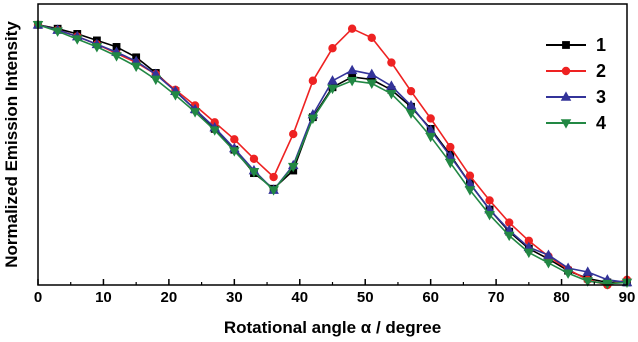 Image resolution: width=638 pixels, height=342 pixels. Describe the element at coordinates (335, 292) in the screenshot. I see `axis-ticks: 0 10 20 30 40 50 60 70 80 90` at that location.